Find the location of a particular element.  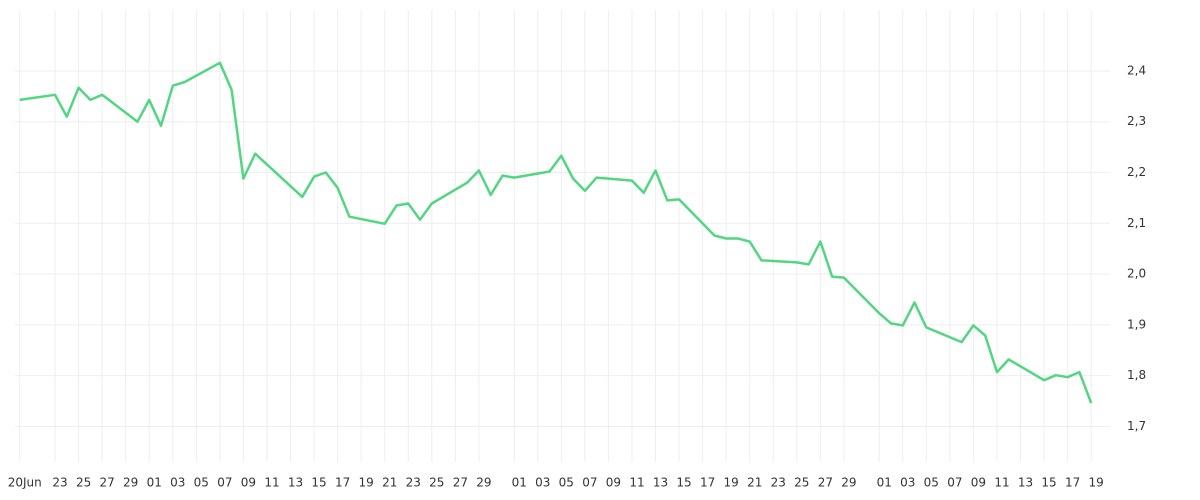

y-tick-label: 1,9 is located at coordinates (1136, 324).